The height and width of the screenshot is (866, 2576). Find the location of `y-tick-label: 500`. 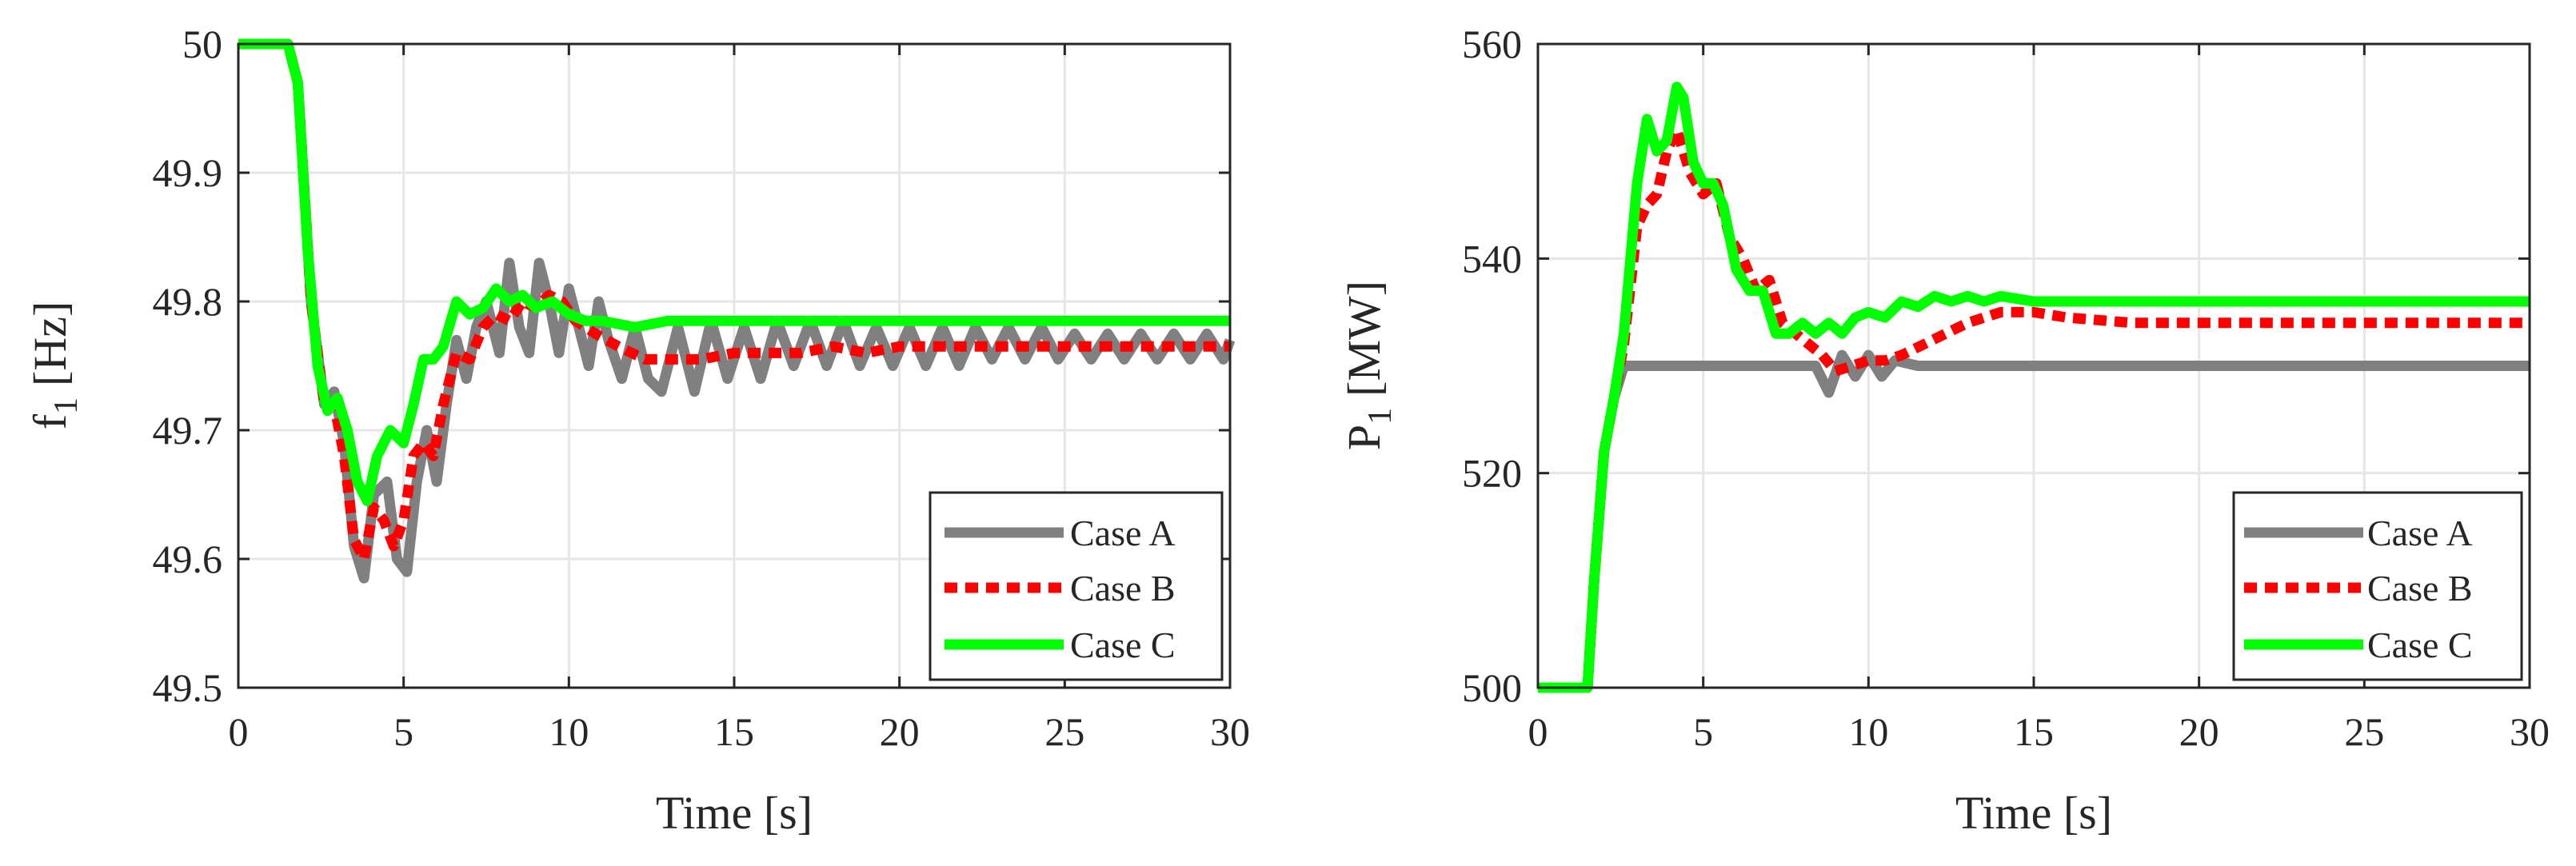

y-tick-label: 500 is located at coordinates (1492, 687).